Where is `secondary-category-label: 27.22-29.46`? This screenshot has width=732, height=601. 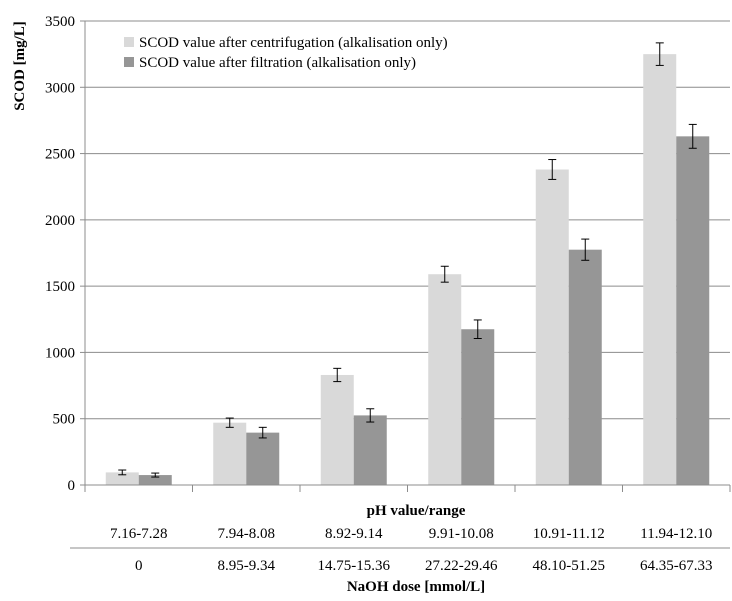
secondary-category-label: 27.22-29.46 is located at coordinates (461, 566).